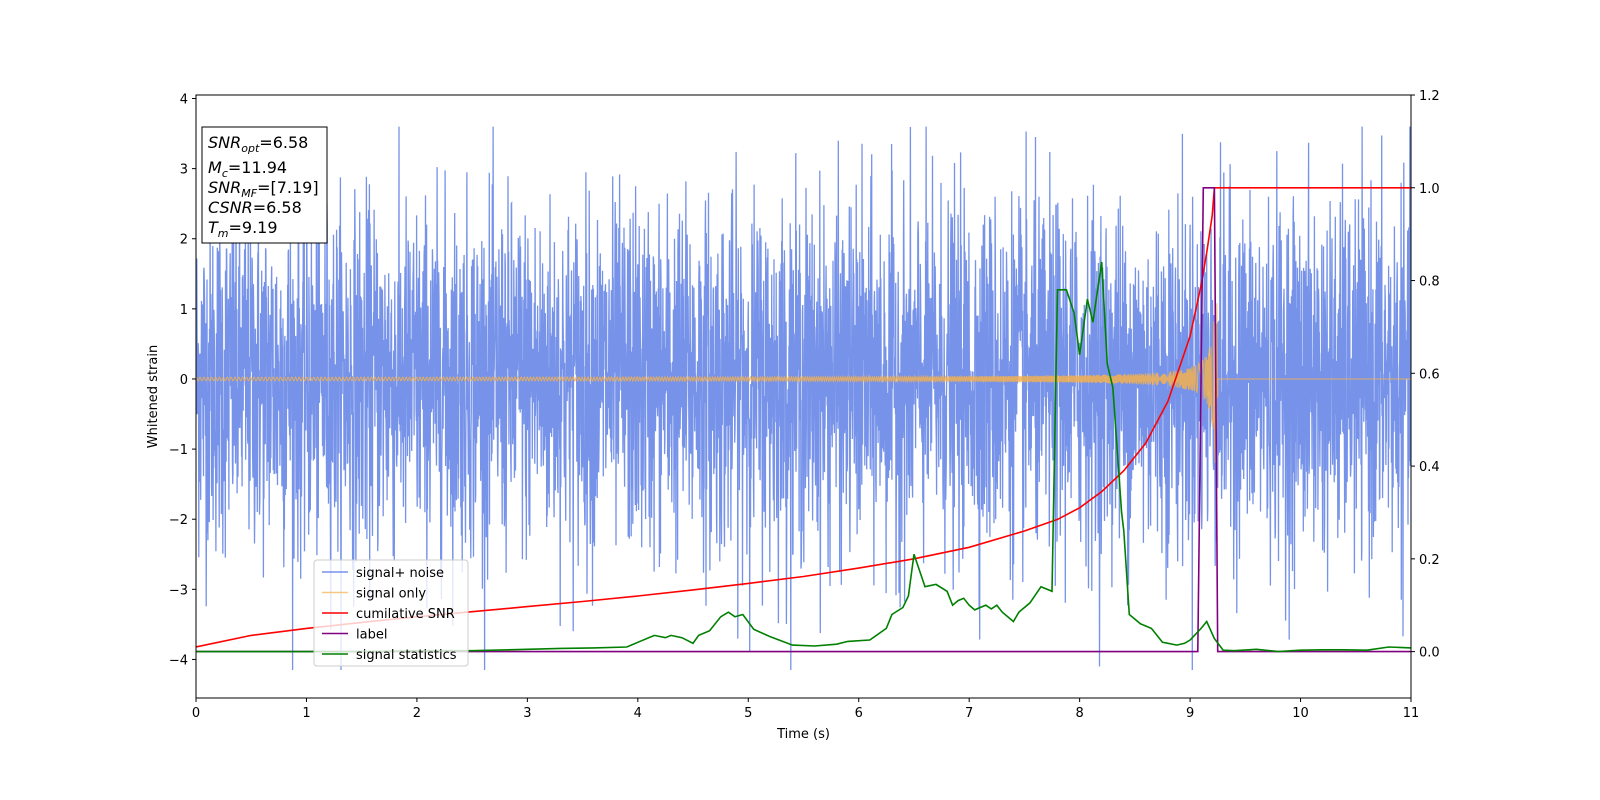 Image resolution: width=1600 pixels, height=800 pixels. What do you see at coordinates (184, 170) in the screenshot?
I see `y-tick-label: 3` at bounding box center [184, 170].